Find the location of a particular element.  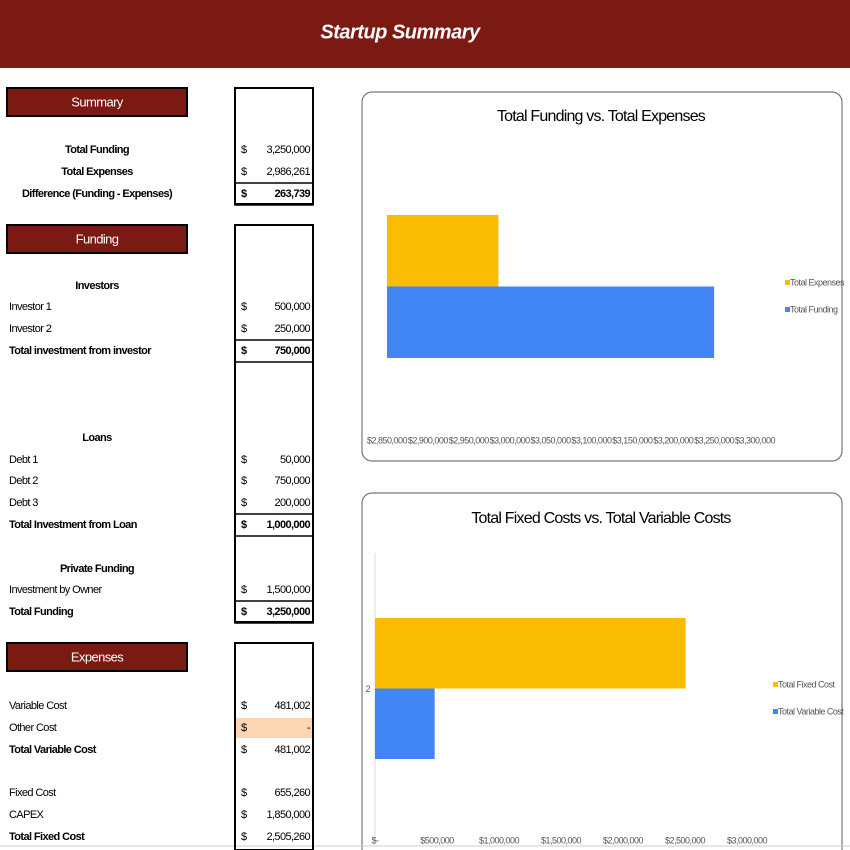

row-value: 2,986,261 is located at coordinates (288, 172).